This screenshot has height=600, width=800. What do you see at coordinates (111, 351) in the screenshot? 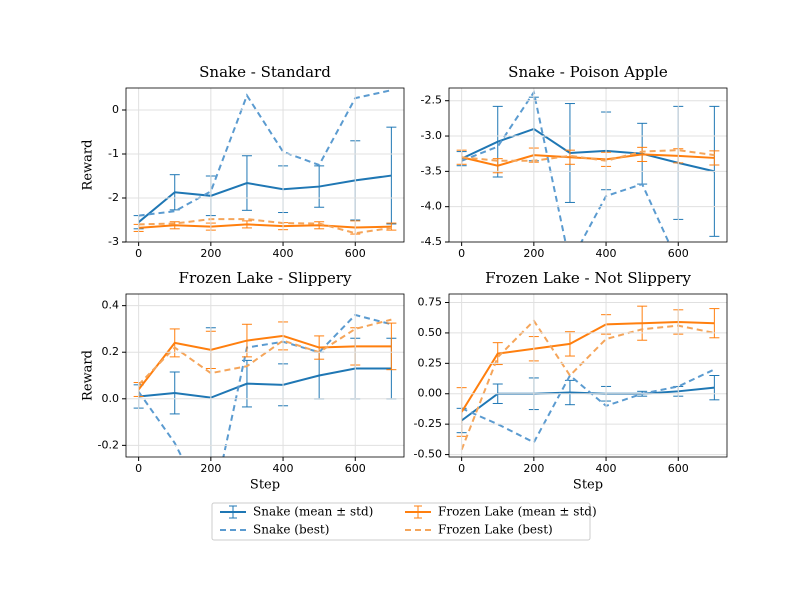
I see `y-tick-label: 0.2` at bounding box center [111, 351].